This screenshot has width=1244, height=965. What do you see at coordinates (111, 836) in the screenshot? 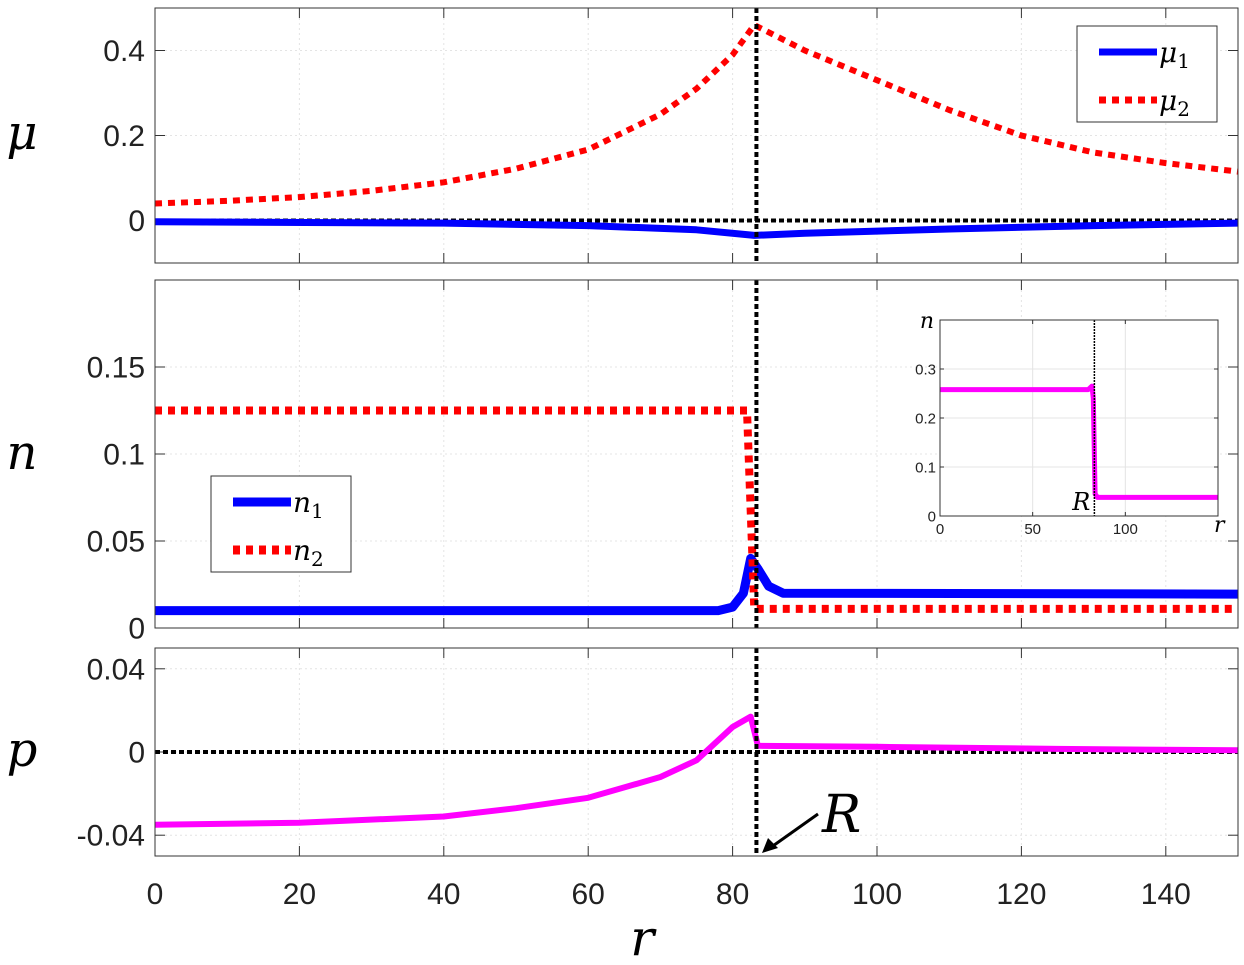
I see `y-tick-label: -0.04` at bounding box center [111, 836].